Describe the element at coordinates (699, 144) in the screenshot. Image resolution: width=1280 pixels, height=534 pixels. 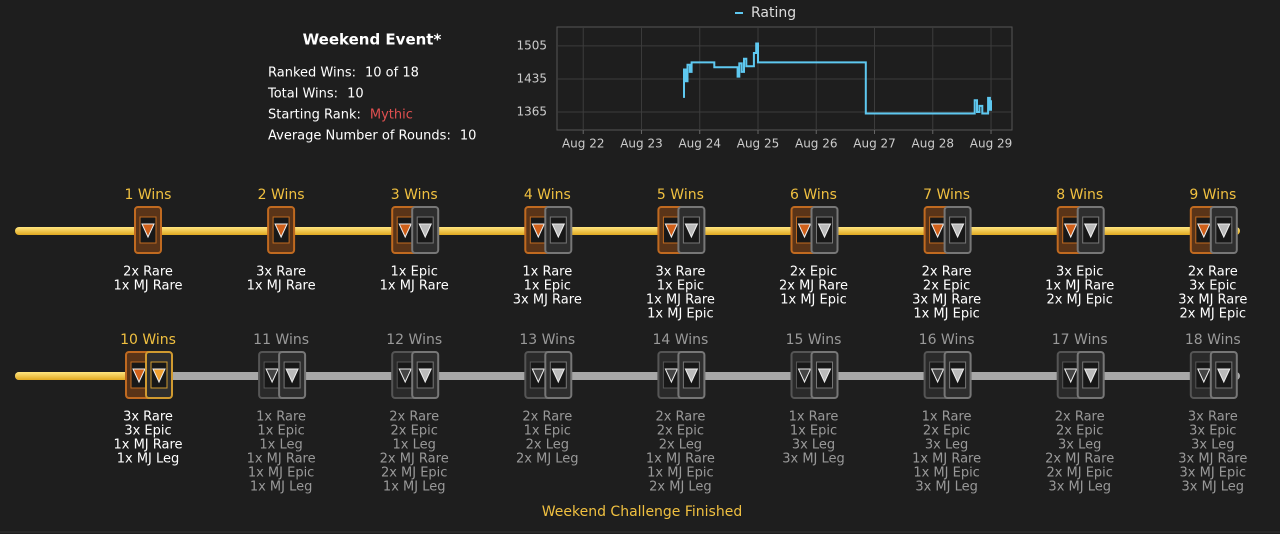
I see `x-tick-label: Aug 24` at that location.